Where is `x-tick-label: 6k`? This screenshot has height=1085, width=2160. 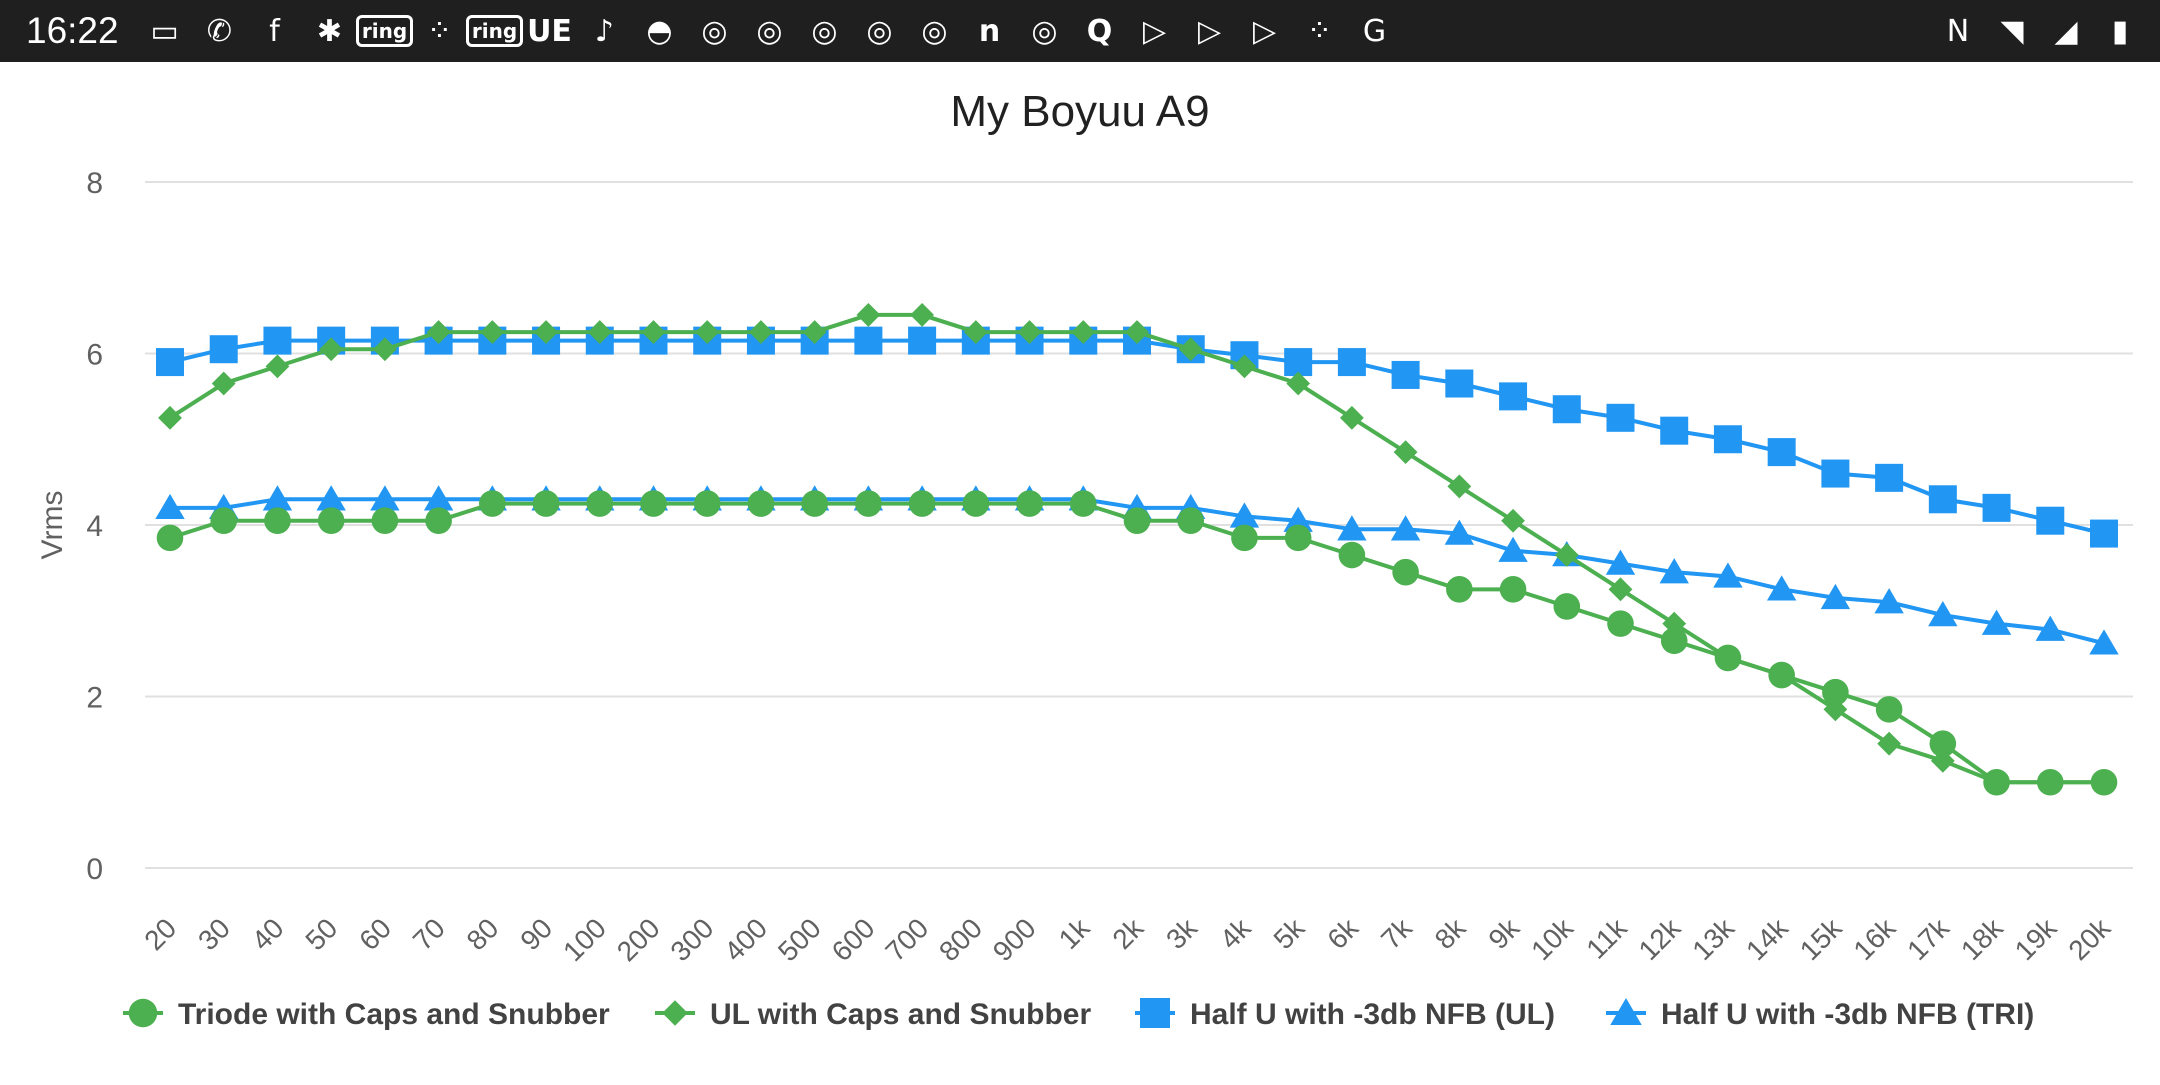
x-tick-label: 6k is located at coordinates (1343, 934).